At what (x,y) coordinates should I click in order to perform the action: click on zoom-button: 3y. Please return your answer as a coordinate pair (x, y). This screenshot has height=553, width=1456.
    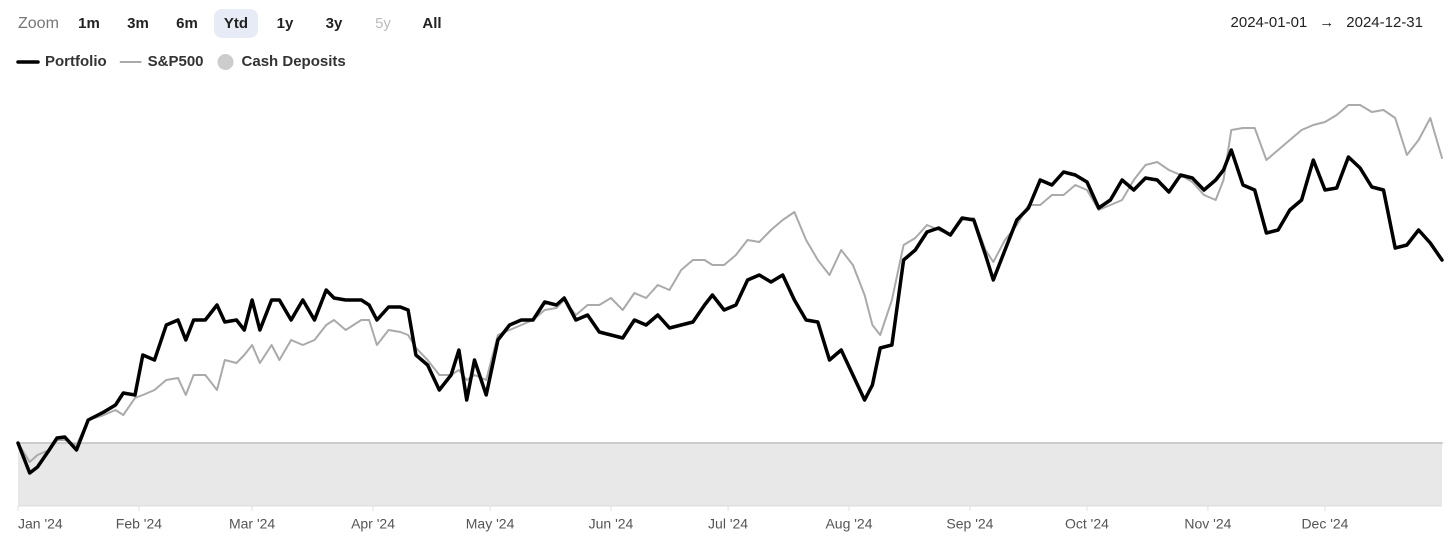
    Looking at the image, I should click on (334, 23).